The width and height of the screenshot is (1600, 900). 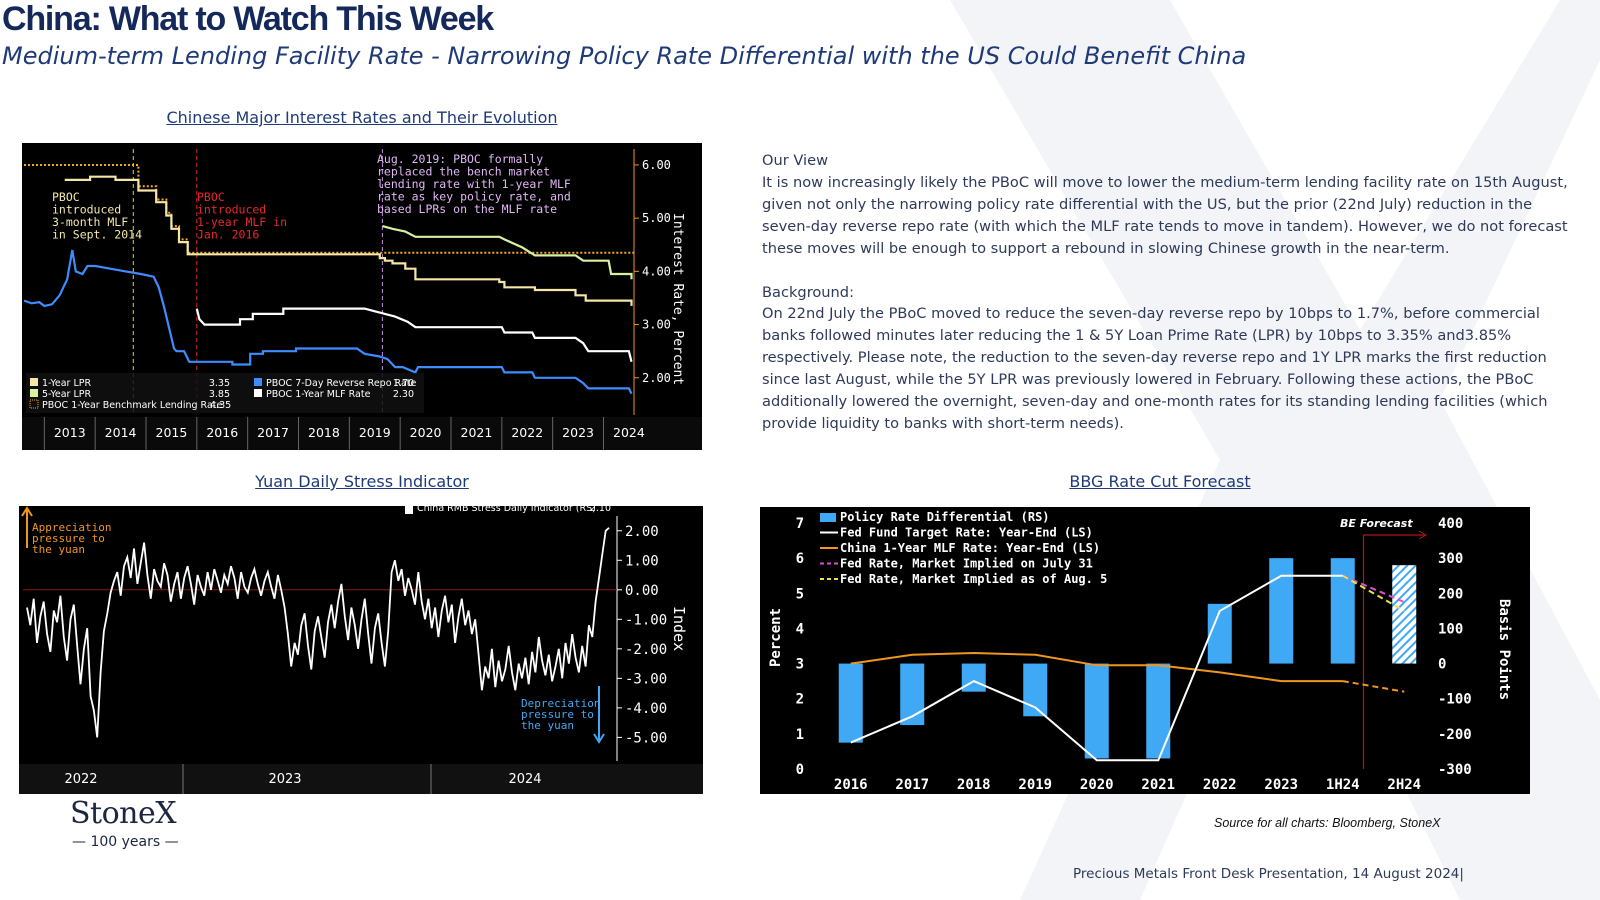 I want to click on forecast-y2-tick-label: 400, so click(x=1450, y=524).